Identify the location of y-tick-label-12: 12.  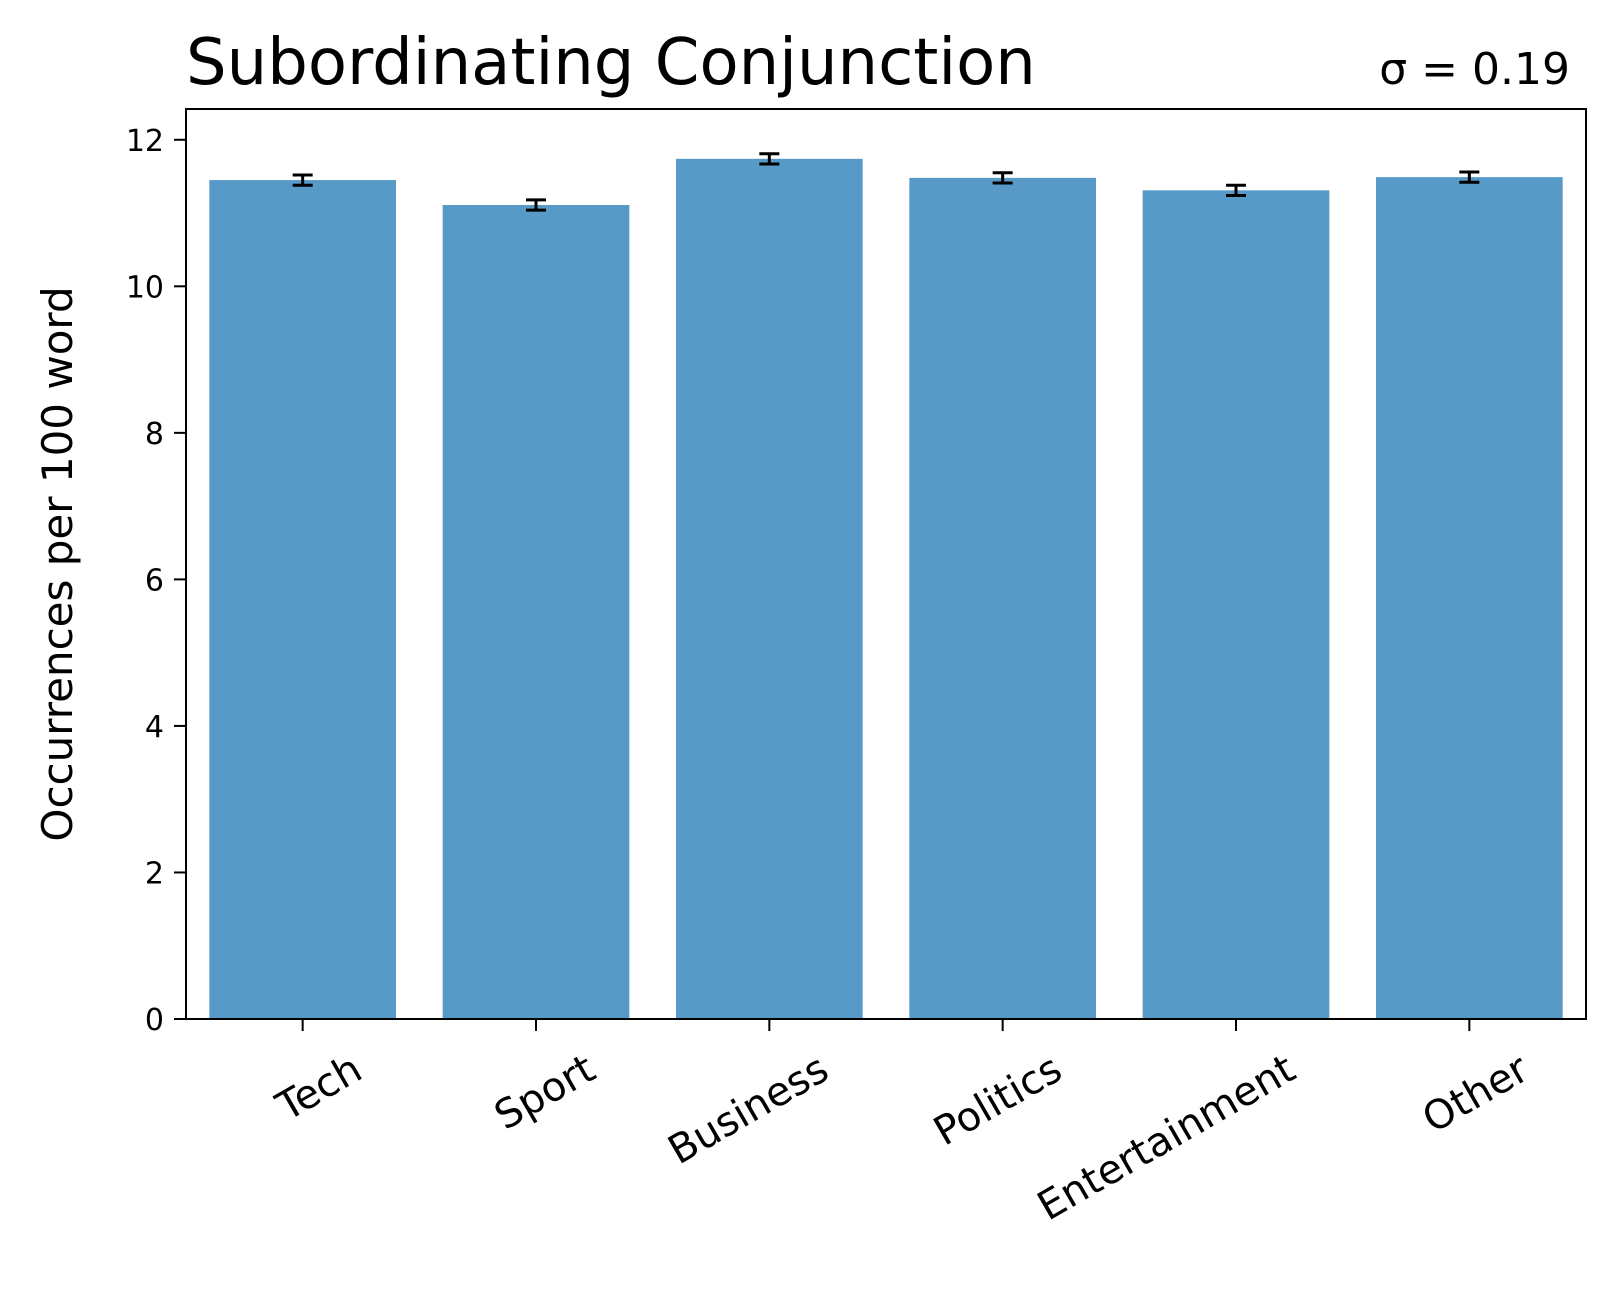
(145, 141).